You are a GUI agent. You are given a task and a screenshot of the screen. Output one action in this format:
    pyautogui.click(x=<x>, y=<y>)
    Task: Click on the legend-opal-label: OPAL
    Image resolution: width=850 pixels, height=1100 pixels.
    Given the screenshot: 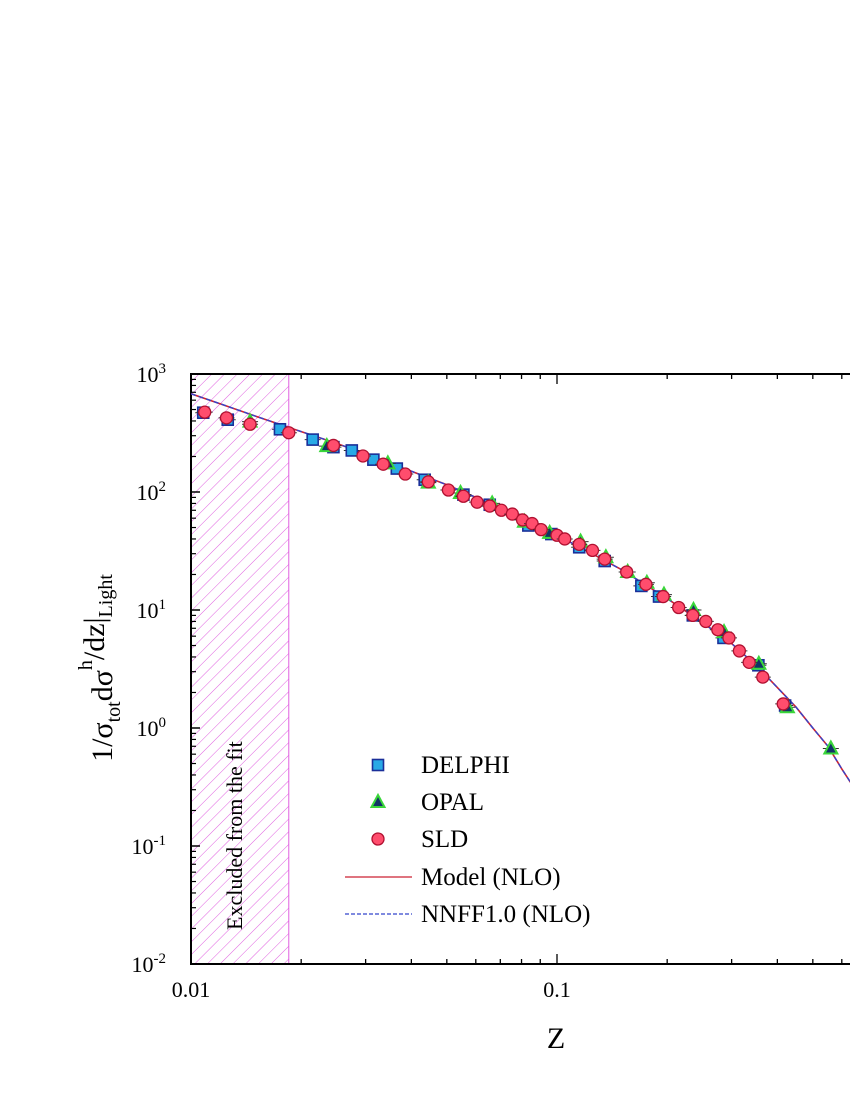 What is the action you would take?
    pyautogui.click(x=452, y=802)
    